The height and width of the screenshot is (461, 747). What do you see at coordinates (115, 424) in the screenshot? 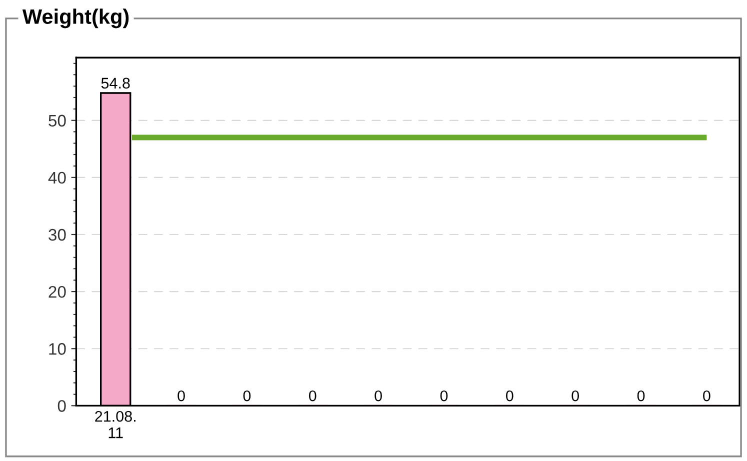
I see `x-tick-label: 21.08. 11` at bounding box center [115, 424].